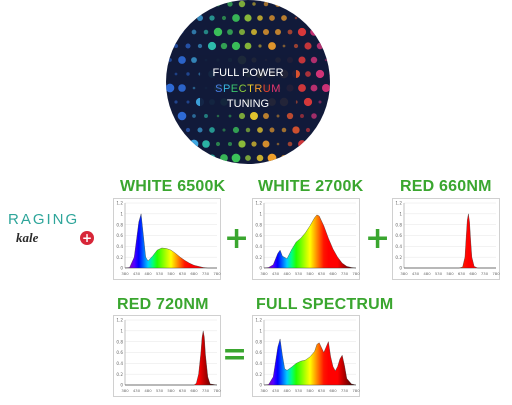 This screenshot has height=405, width=512. What do you see at coordinates (258, 89) in the screenshot?
I see `badge-letter: R` at bounding box center [258, 89].